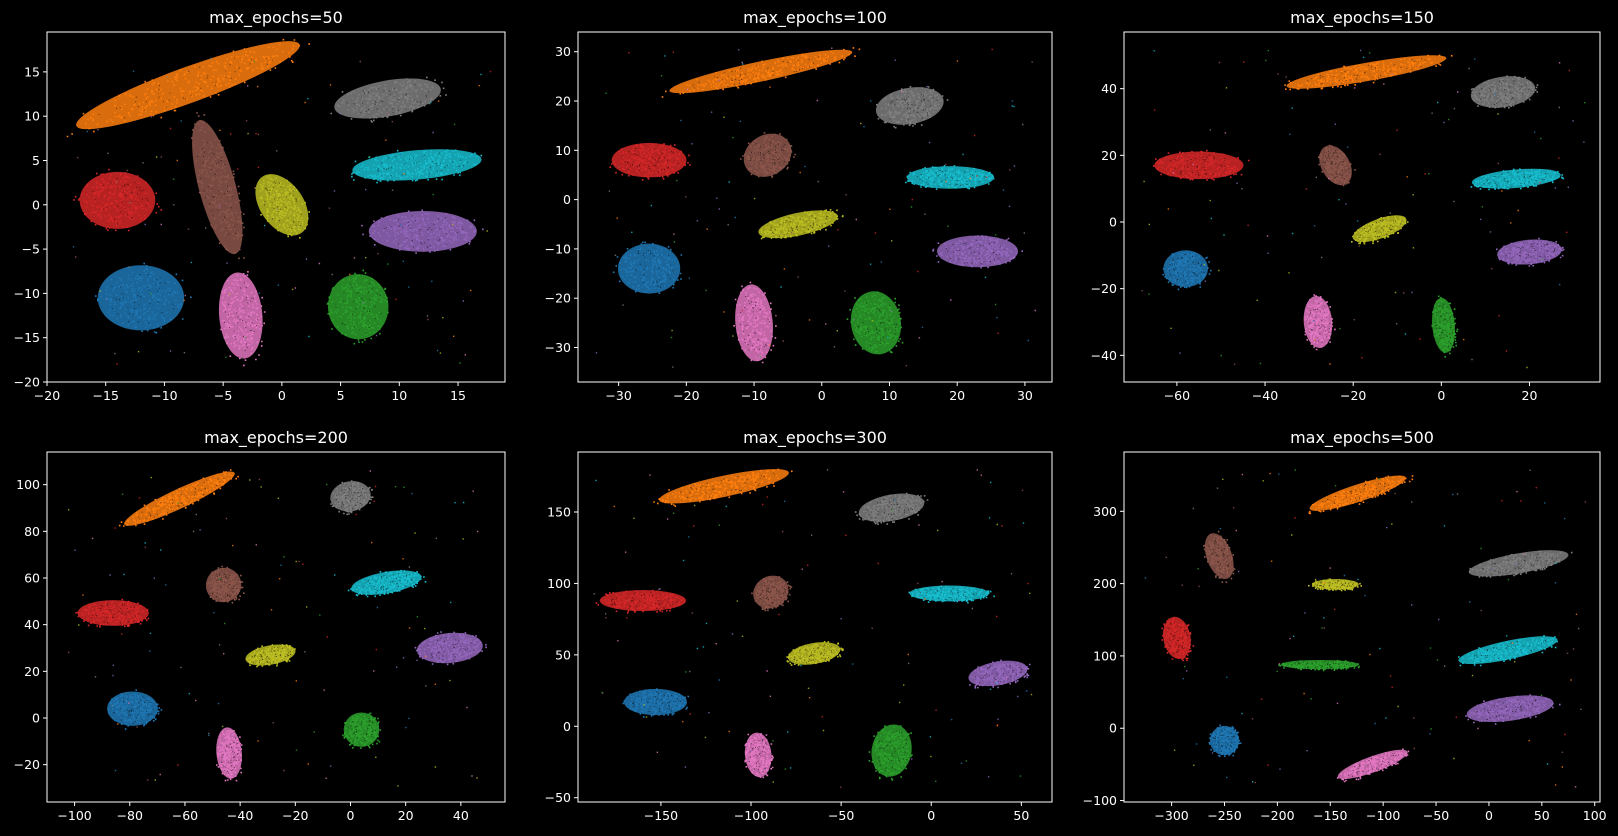 Image resolution: width=1618 pixels, height=836 pixels. I want to click on y-tick-label: 10, so click(32, 116).